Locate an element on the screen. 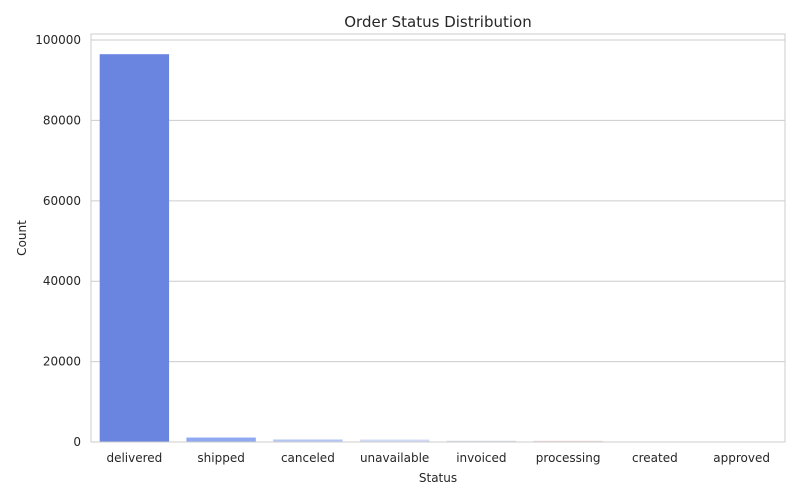 The image size is (800, 504). bar-delivered is located at coordinates (134, 248).